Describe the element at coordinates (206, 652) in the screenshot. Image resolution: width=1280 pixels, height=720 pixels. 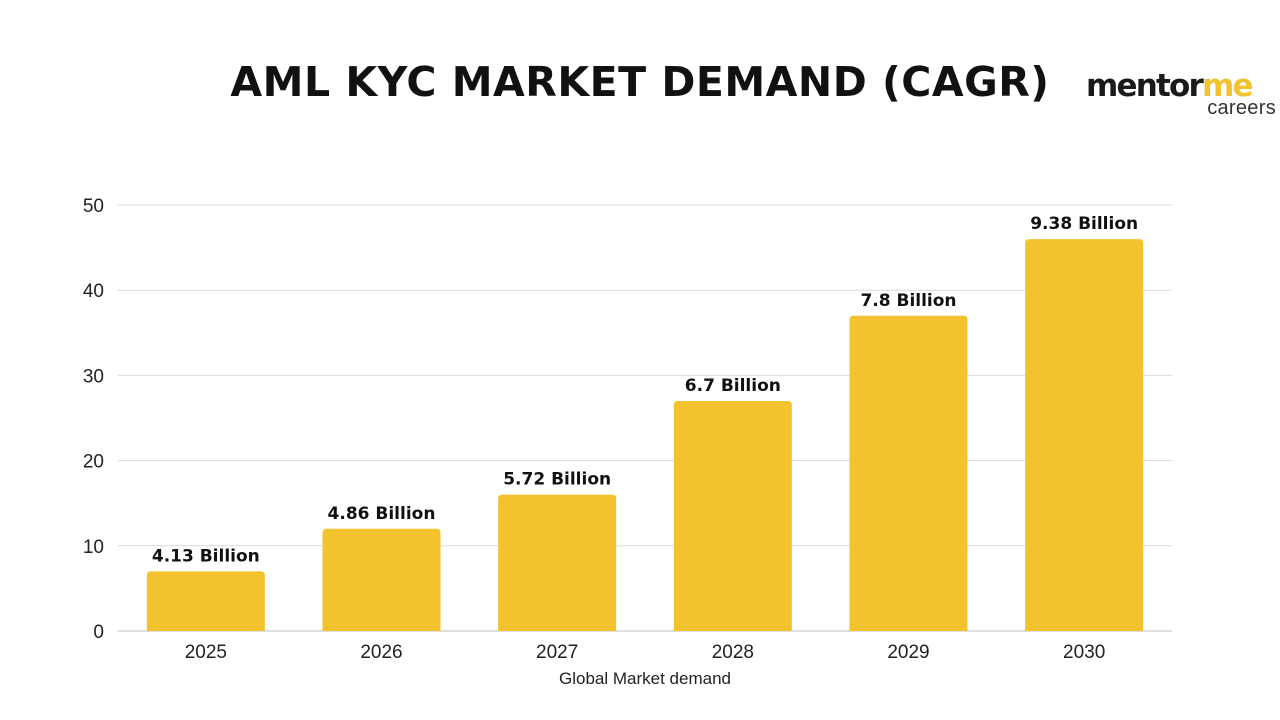
I see `x-tick-label: 2025` at that location.